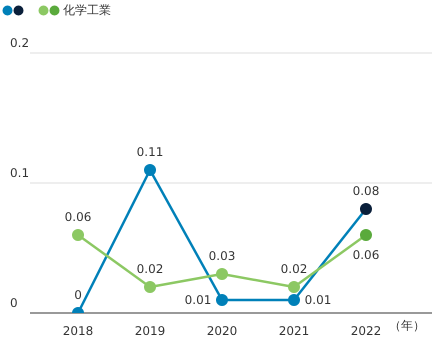  Describe the element at coordinates (78, 295) in the screenshot. I see `data-label: 0` at that location.